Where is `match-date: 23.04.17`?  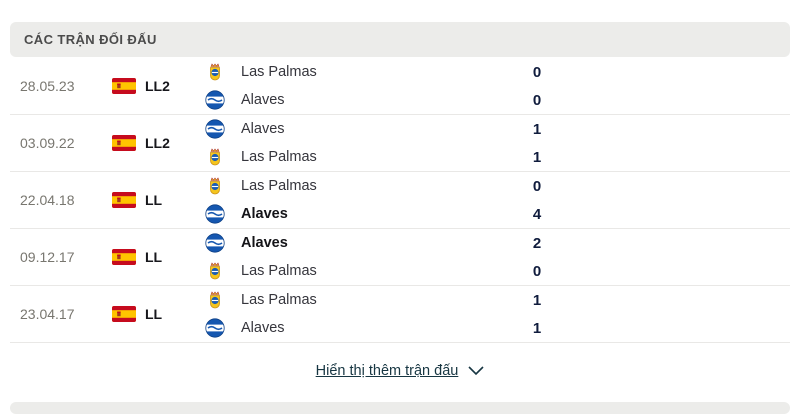
match-date: 23.04.17 is located at coordinates (47, 314).